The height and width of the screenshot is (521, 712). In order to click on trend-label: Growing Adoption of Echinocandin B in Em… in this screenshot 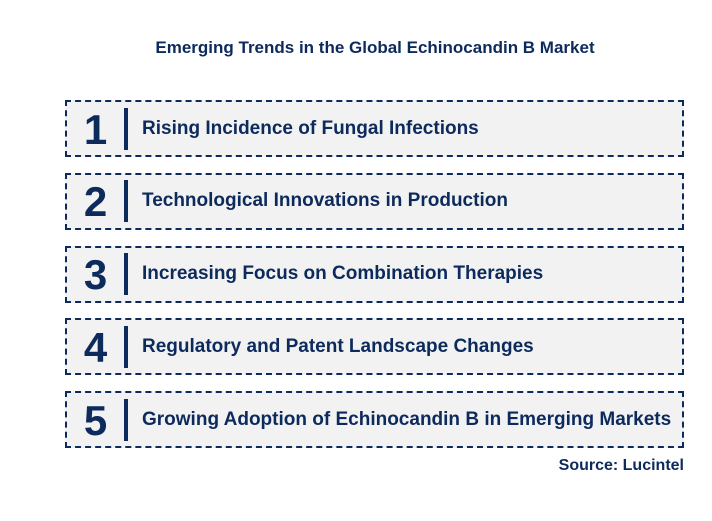, I will do `click(407, 419)`.